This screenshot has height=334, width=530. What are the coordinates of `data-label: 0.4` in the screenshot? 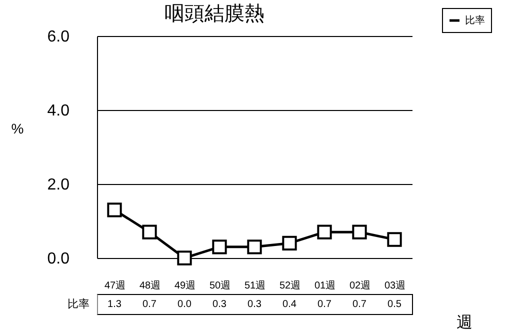 It's located at (289, 304).